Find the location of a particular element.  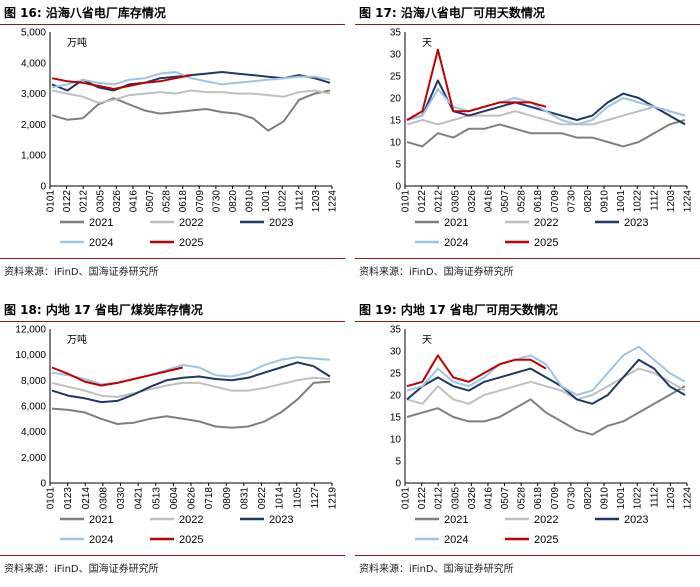

figure-title: 图 18: 内地 17 省电厂煤炭库存情况 is located at coordinates (103, 310).